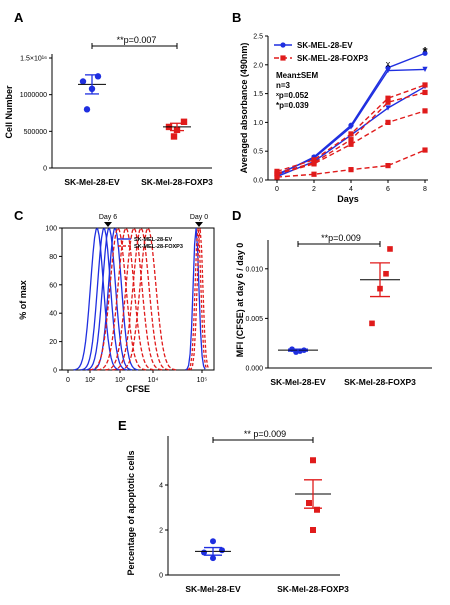 The width and height of the screenshot is (450, 605). I want to click on panel-label: D, so click(236, 215).